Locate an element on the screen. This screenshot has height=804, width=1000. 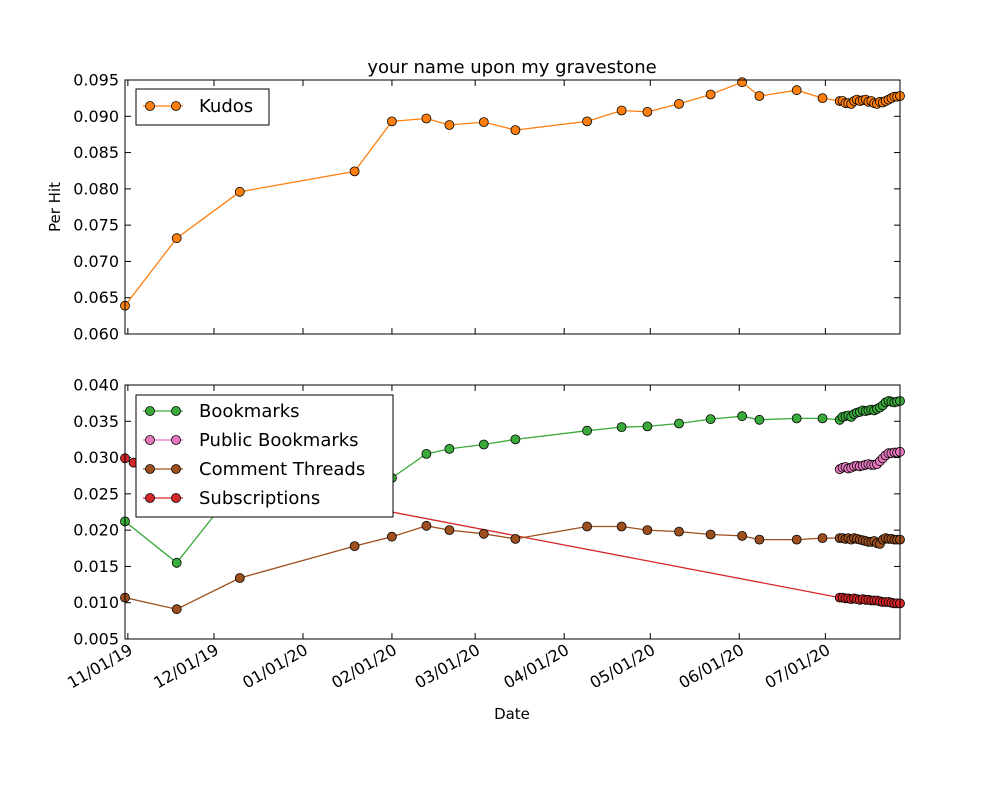
kudos-legend-box is located at coordinates (202, 107).